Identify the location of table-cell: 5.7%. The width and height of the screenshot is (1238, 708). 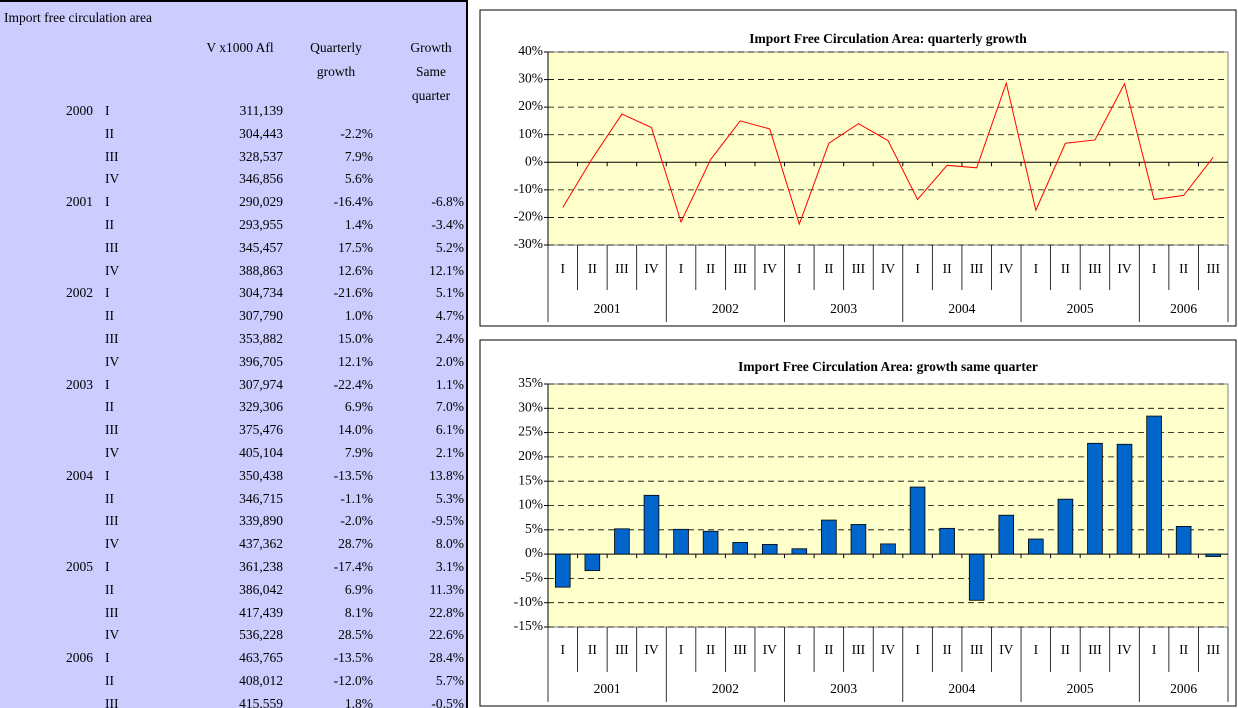
(449, 680).